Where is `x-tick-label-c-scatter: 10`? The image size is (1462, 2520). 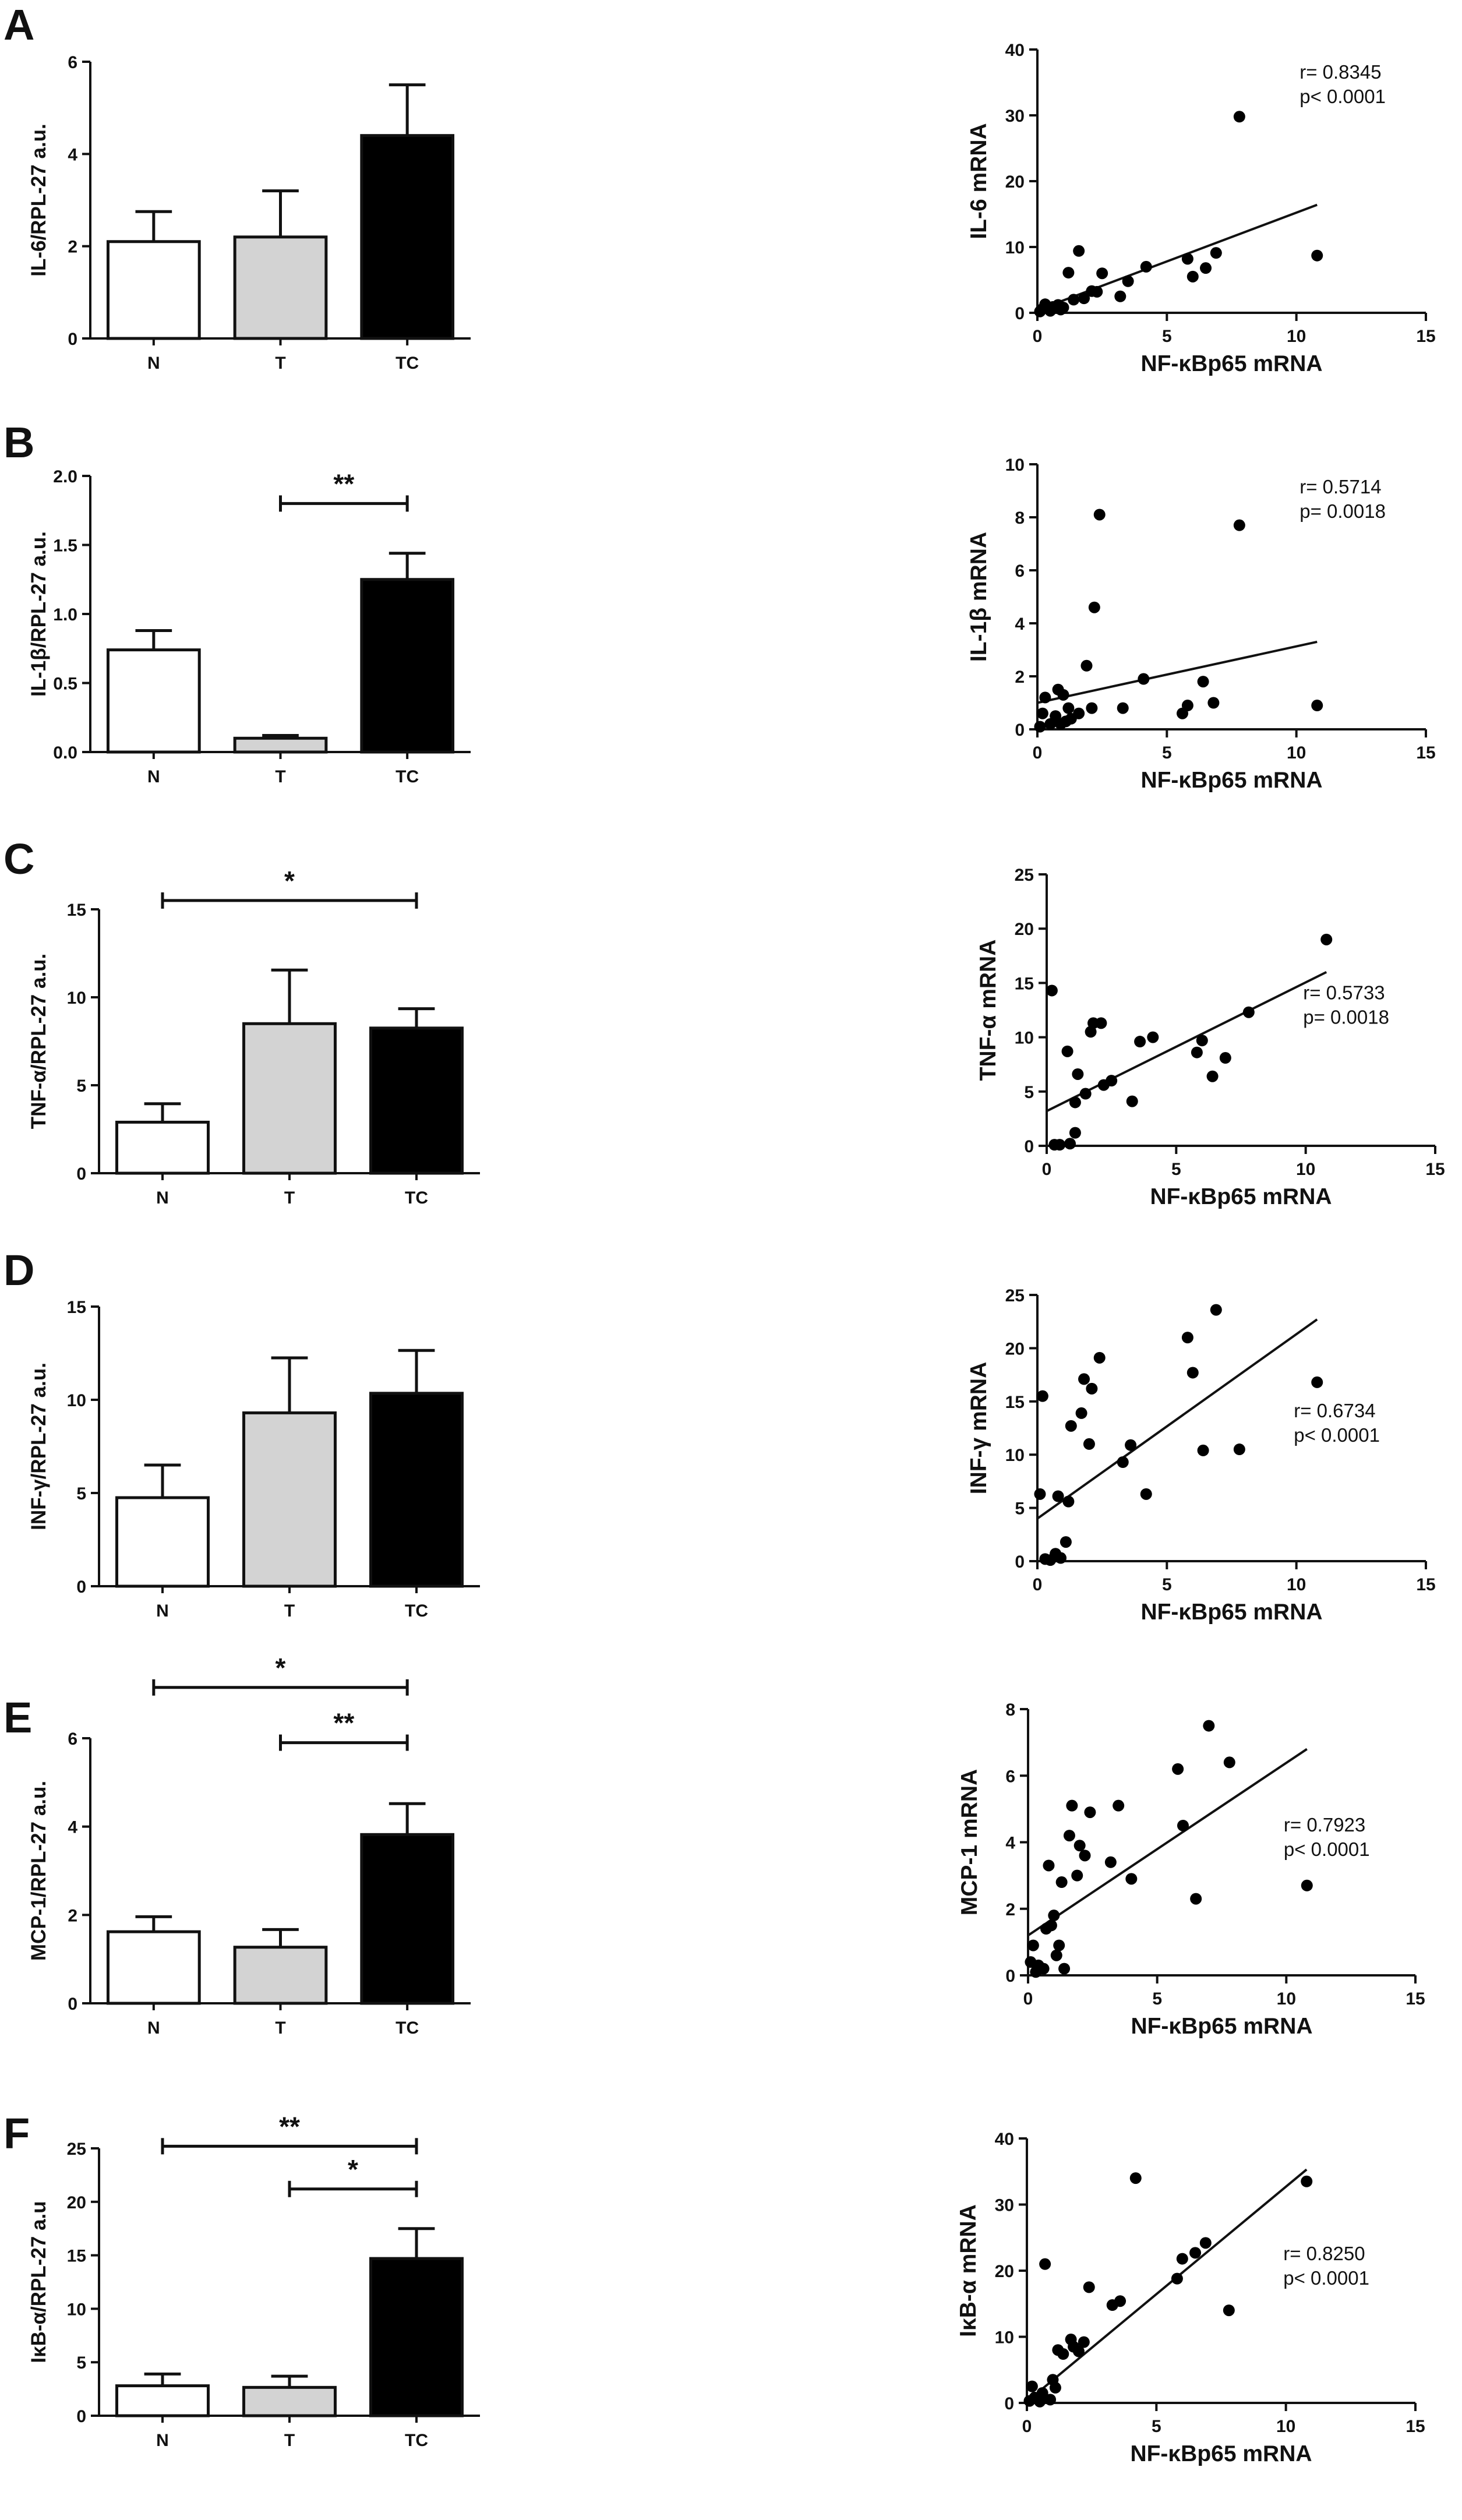 x-tick-label-c-scatter: 10 is located at coordinates (1305, 1169).